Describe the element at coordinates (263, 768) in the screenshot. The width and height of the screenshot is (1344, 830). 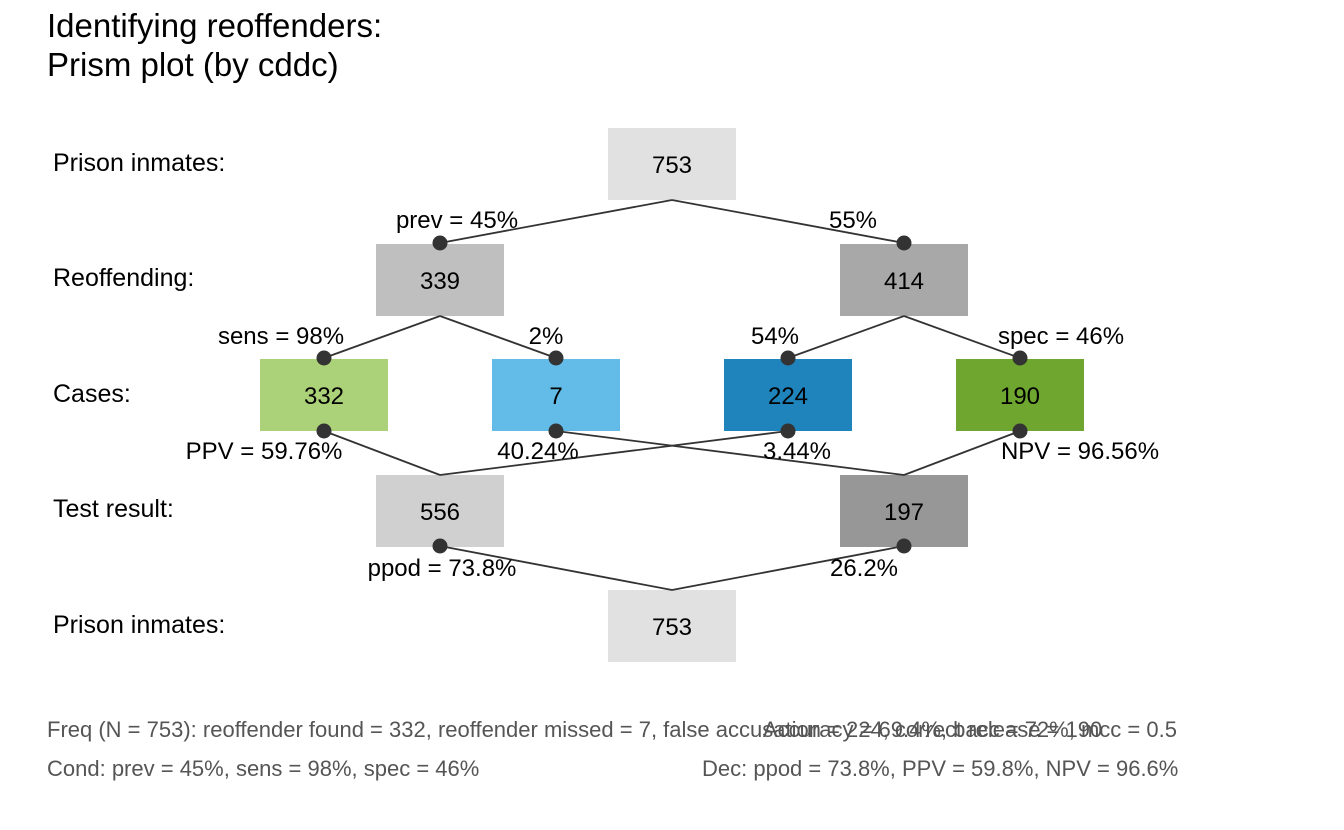
I see `footer-cond-line: Cond: prev = 45%, sens = 98%, spec = 46%` at that location.